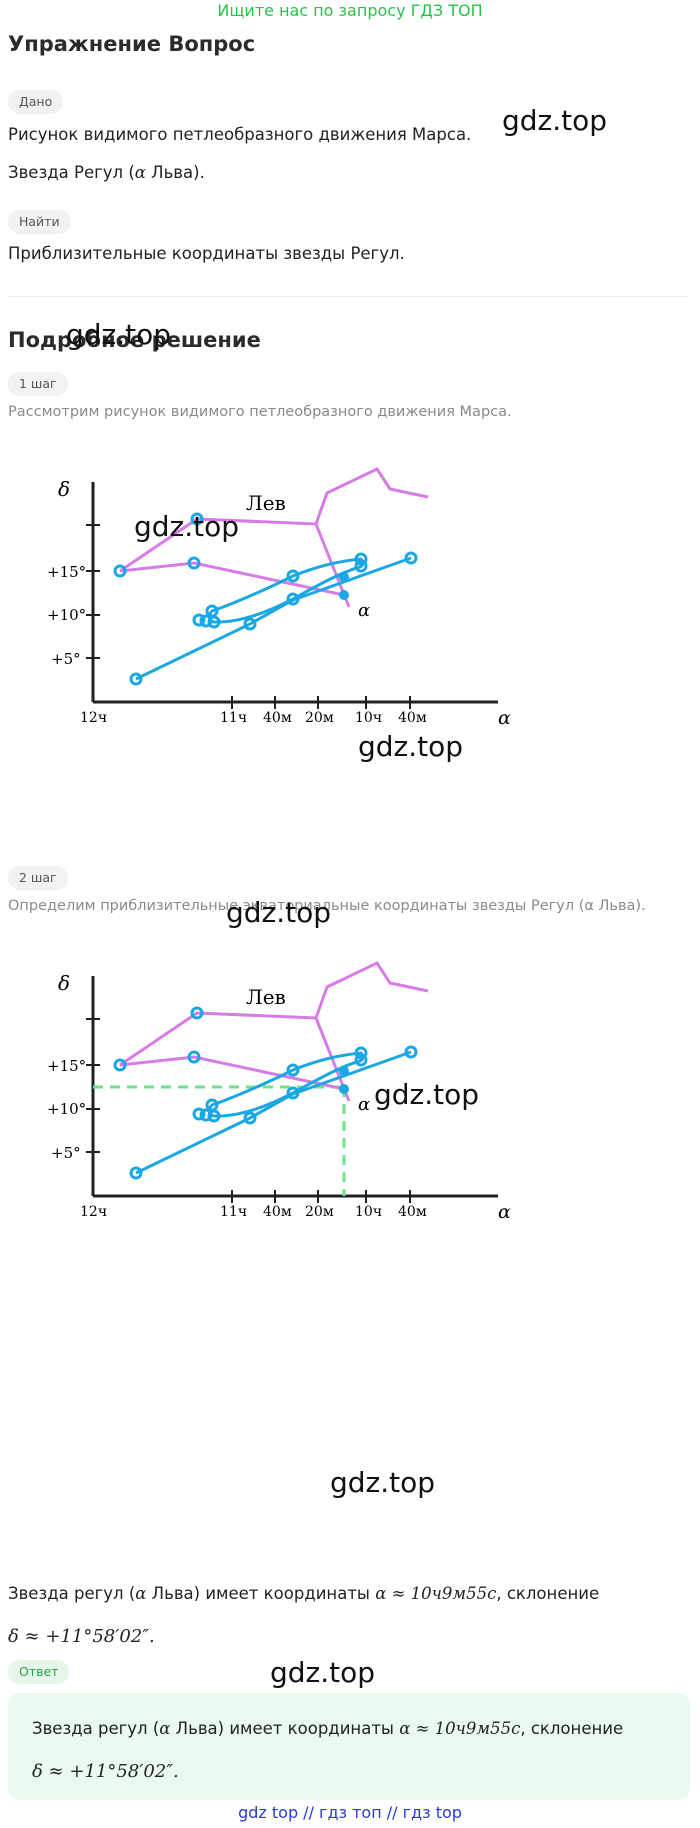 The width and height of the screenshot is (700, 1828). I want to click on chart-1-xtick-40m-b: 40м, so click(412, 718).